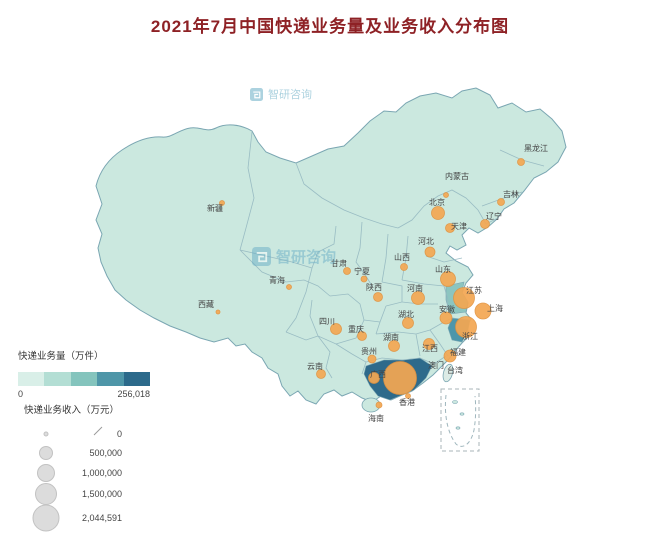  I want to click on bubble-北京, so click(438, 213).